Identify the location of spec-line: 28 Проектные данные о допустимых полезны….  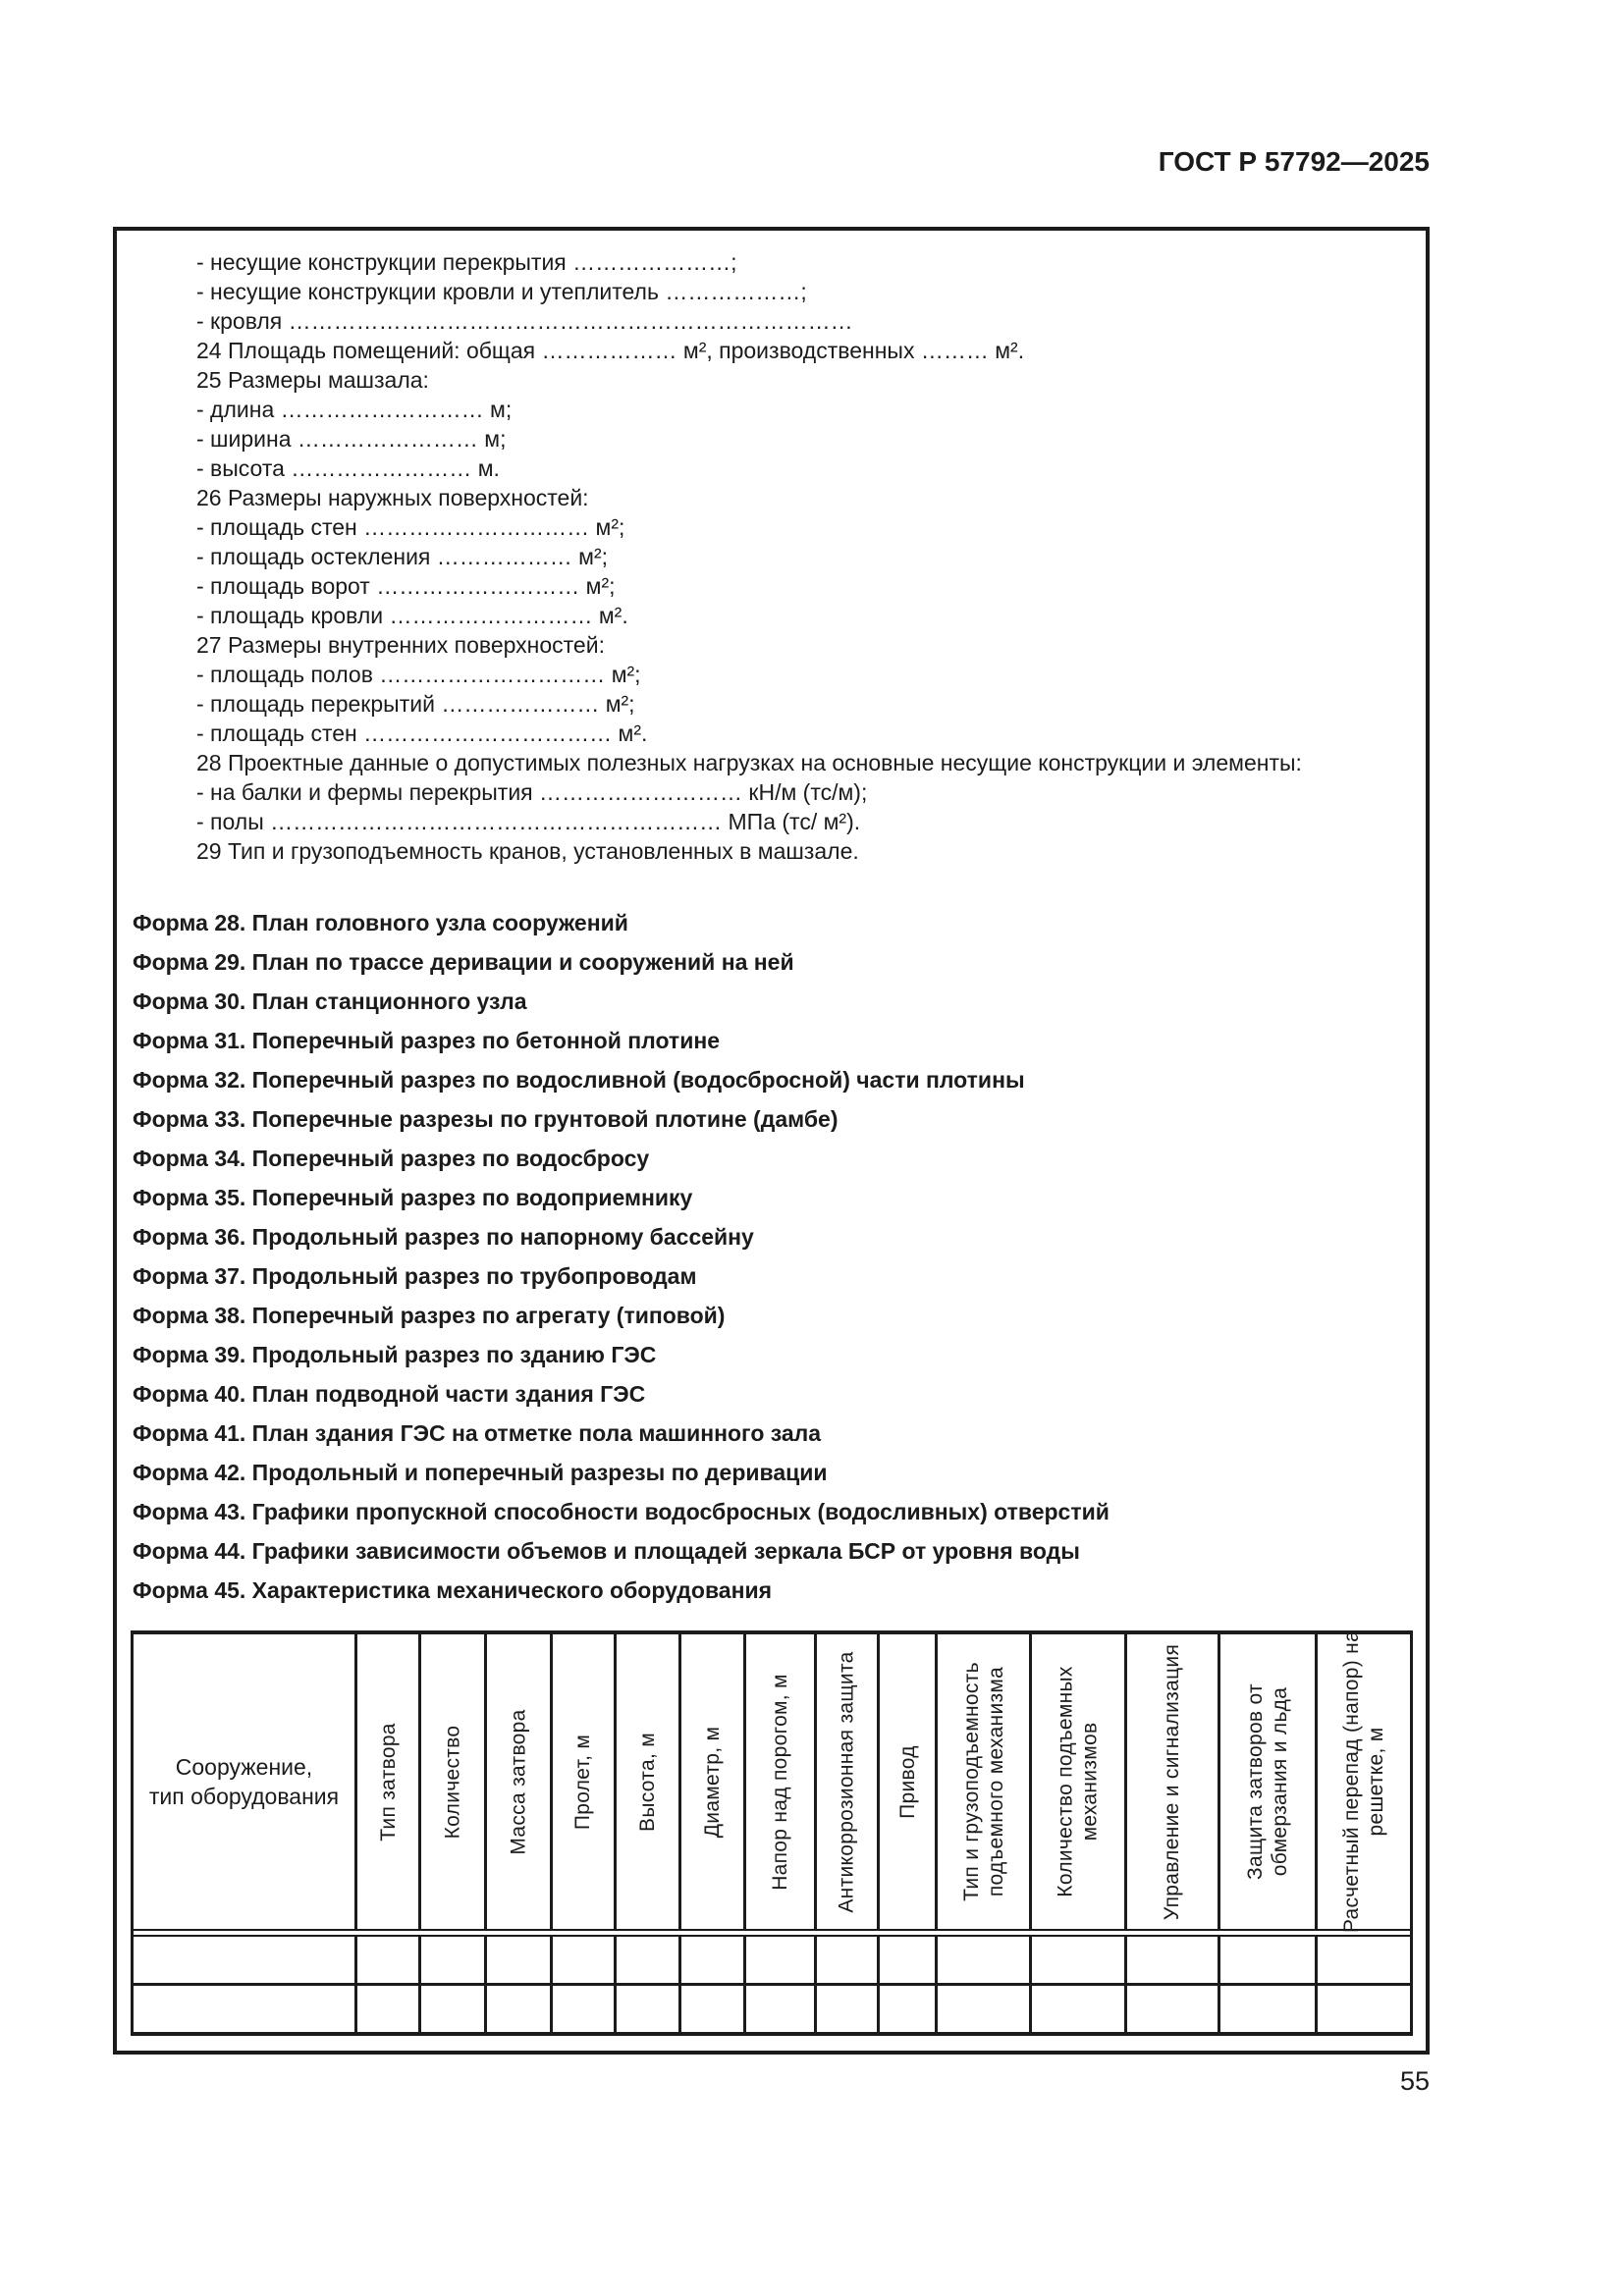
(749, 762).